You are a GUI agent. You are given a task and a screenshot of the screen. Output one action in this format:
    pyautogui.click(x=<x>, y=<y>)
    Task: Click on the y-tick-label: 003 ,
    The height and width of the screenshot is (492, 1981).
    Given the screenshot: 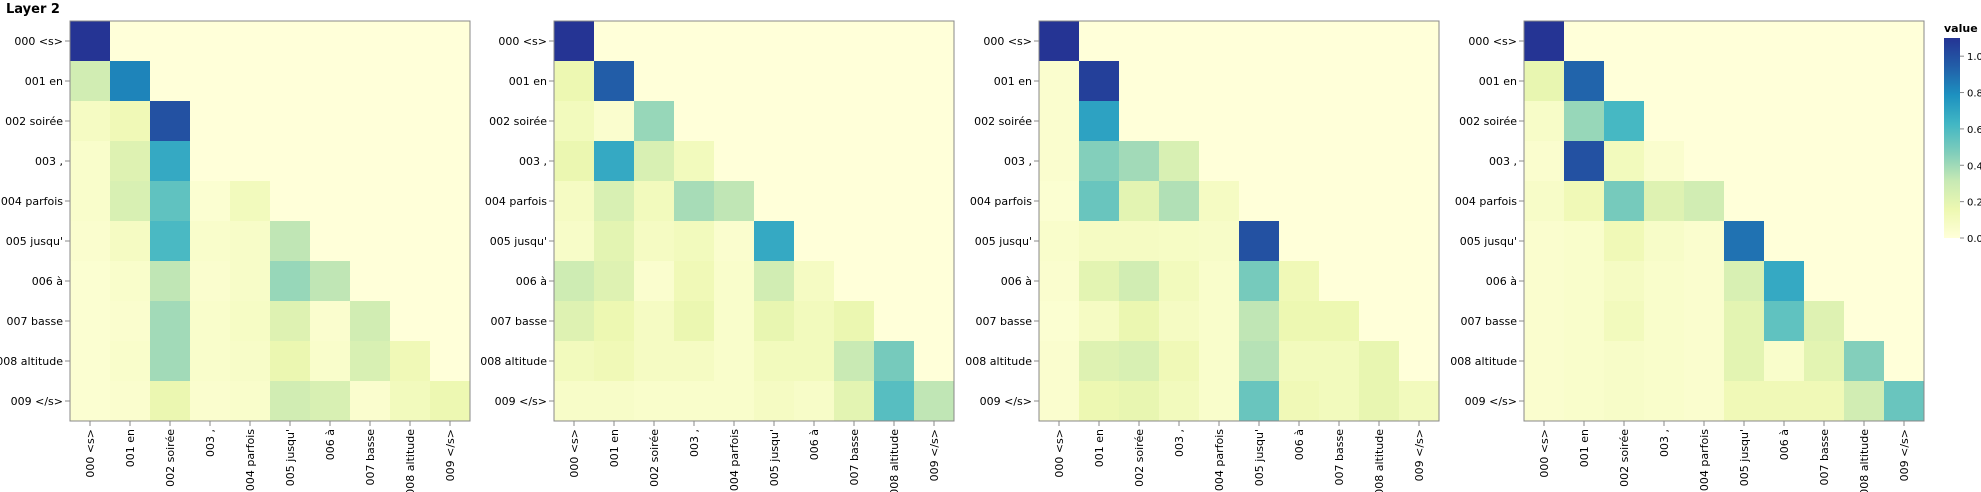 What is the action you would take?
    pyautogui.click(x=1018, y=161)
    